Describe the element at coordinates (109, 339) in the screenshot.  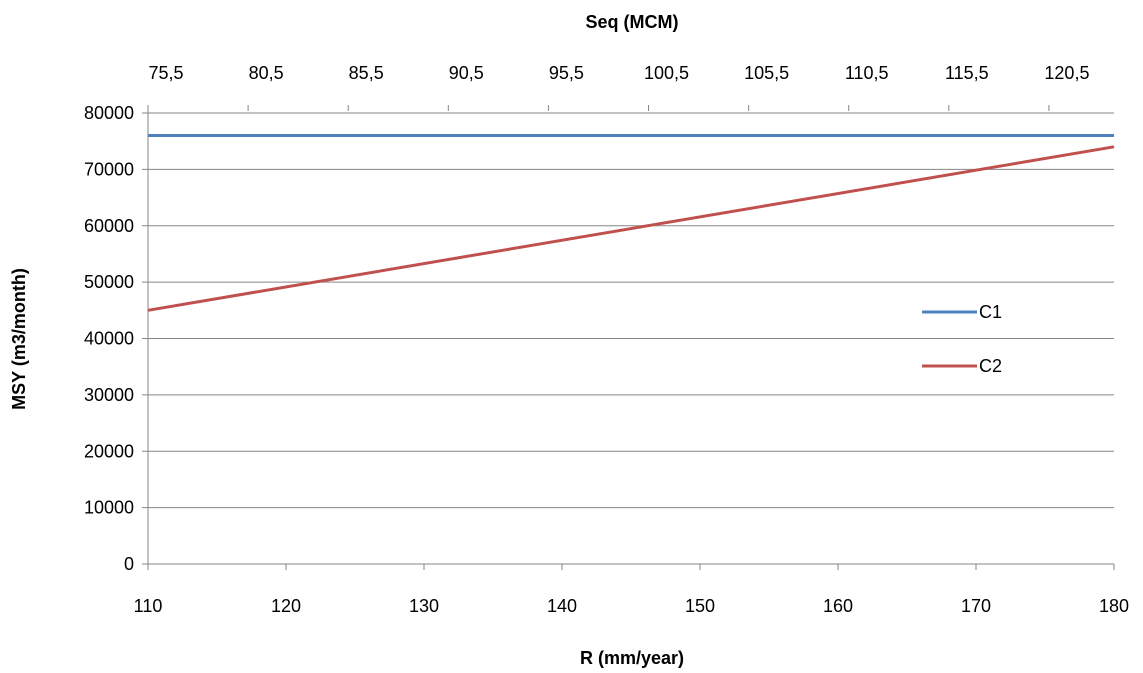
I see `y-tick-label: 40000` at that location.